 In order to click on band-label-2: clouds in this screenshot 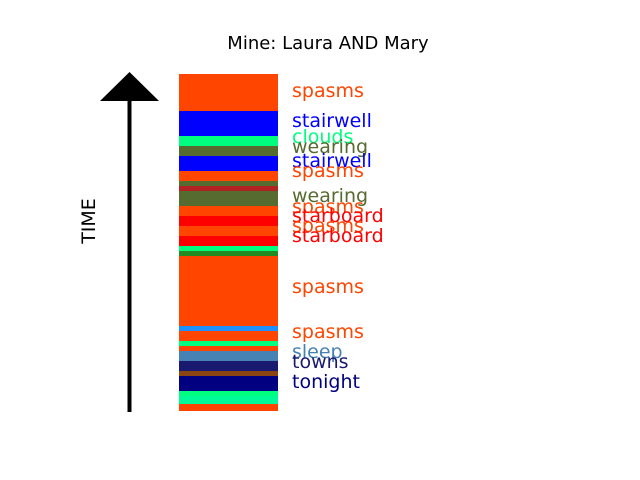, I will do `click(322, 137)`.